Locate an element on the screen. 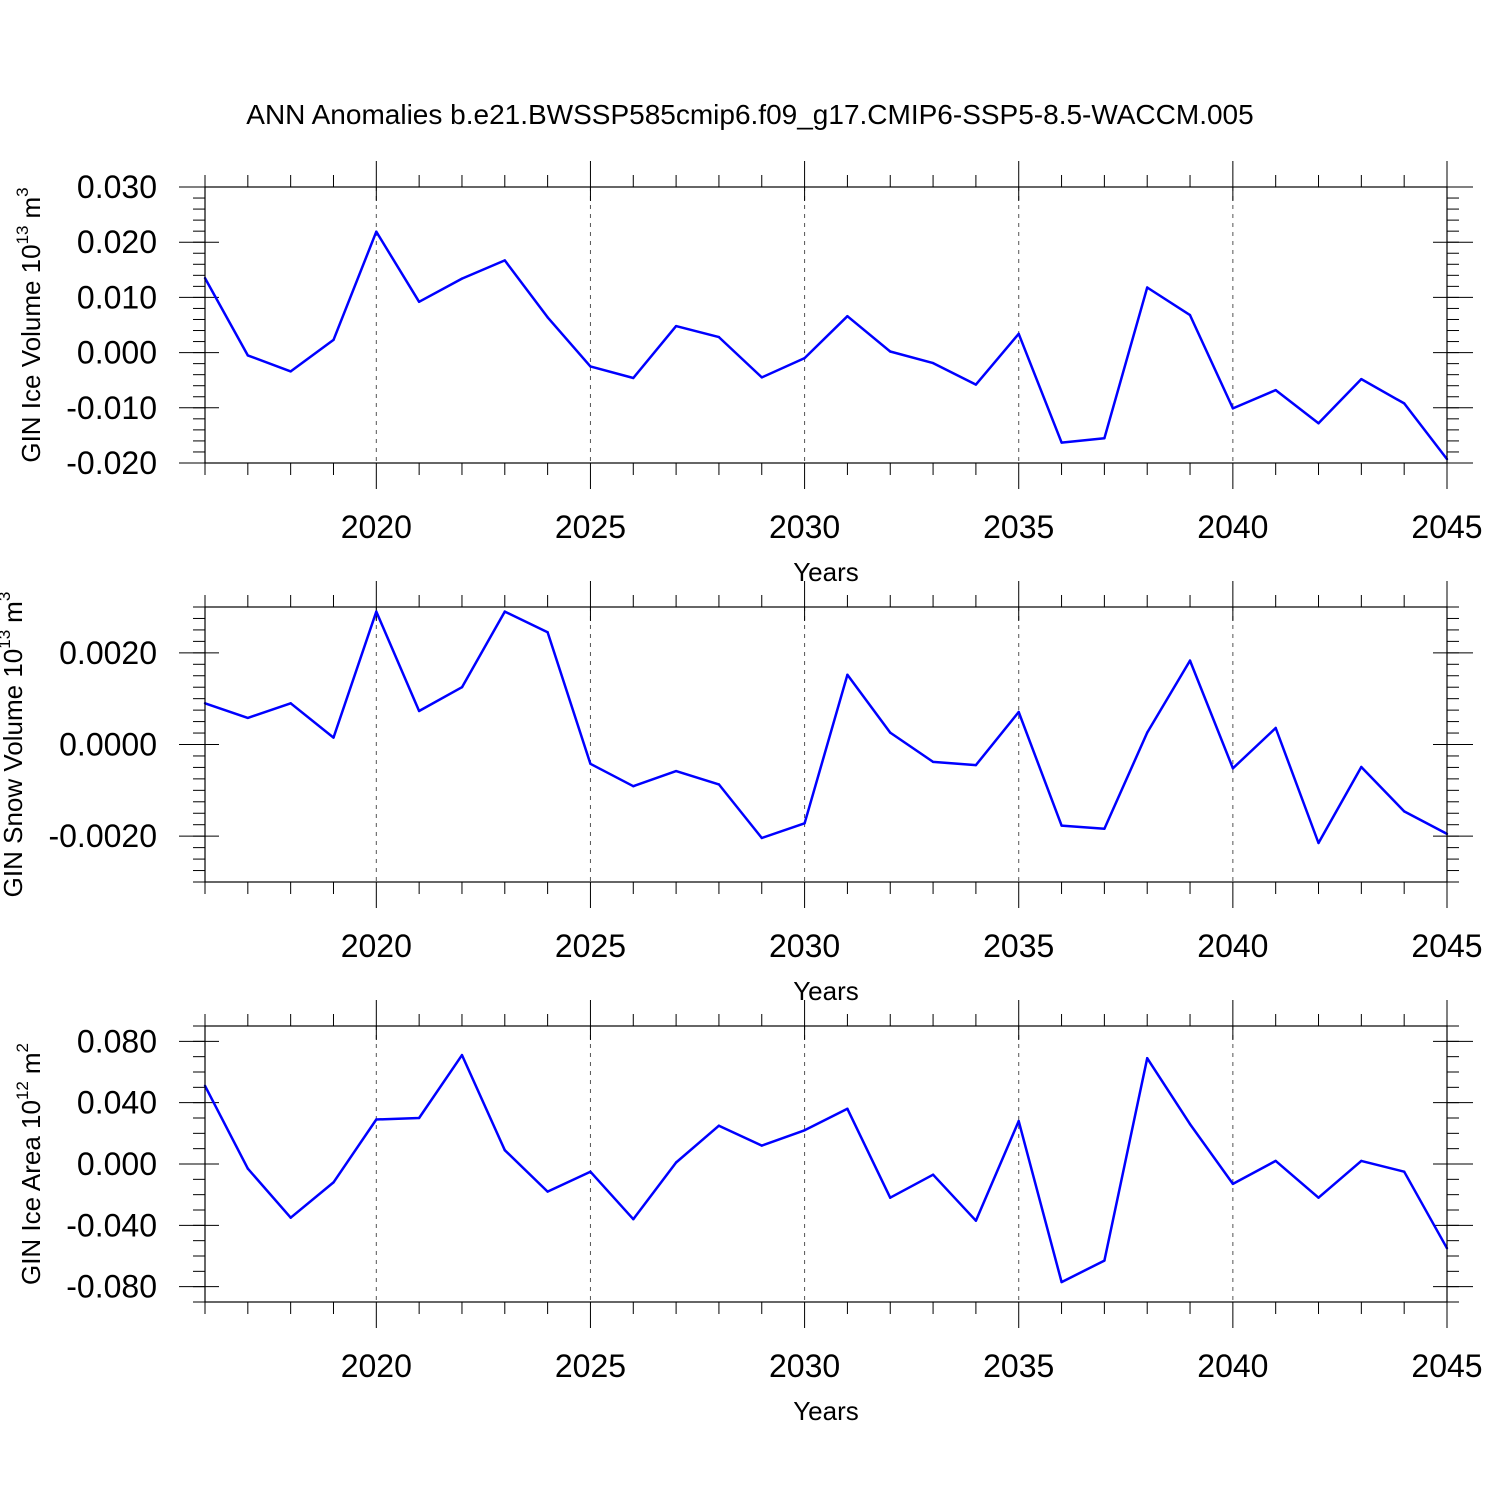 This screenshot has width=1500, height=1500. y-tick-label: -0.010 is located at coordinates (111, 408).